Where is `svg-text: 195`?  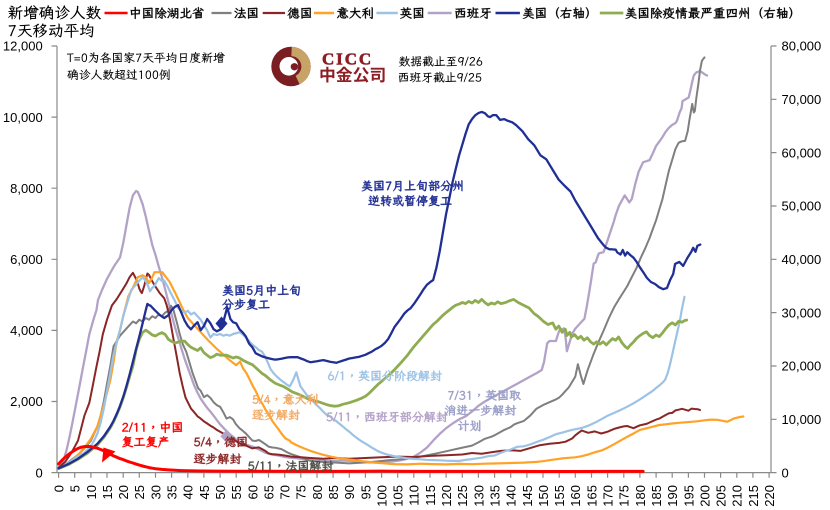
svg-text: 195 is located at coordinates (688, 496).